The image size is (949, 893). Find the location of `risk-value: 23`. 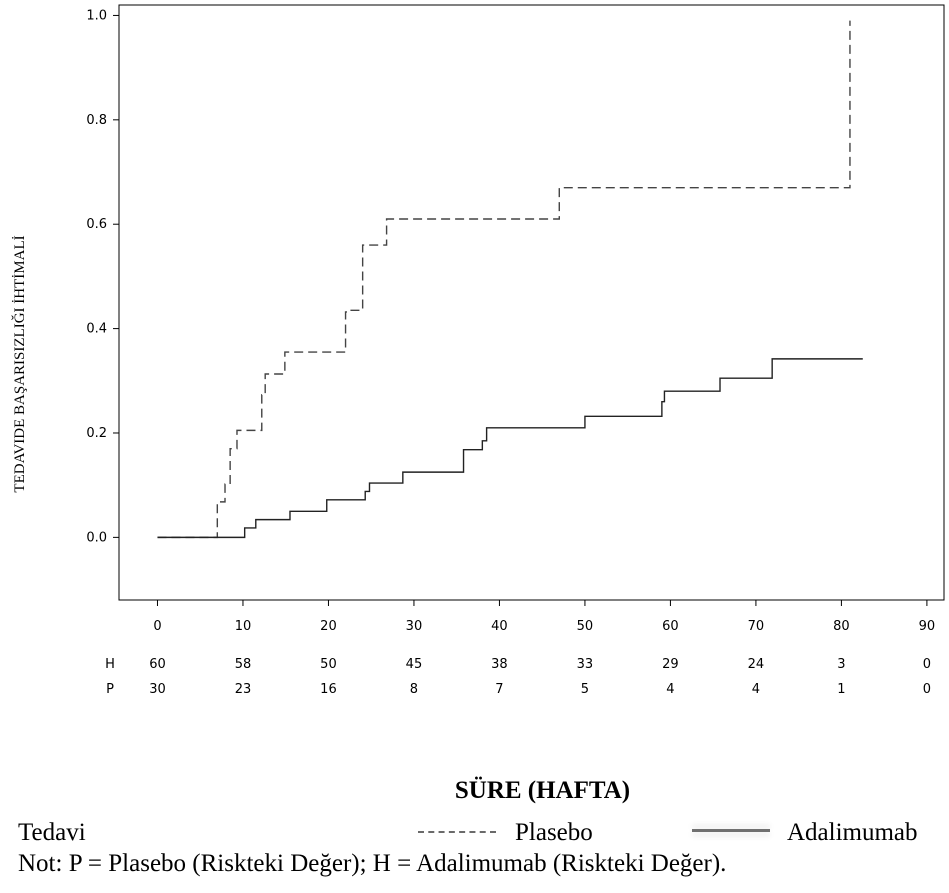

risk-value: 23 is located at coordinates (243, 689).